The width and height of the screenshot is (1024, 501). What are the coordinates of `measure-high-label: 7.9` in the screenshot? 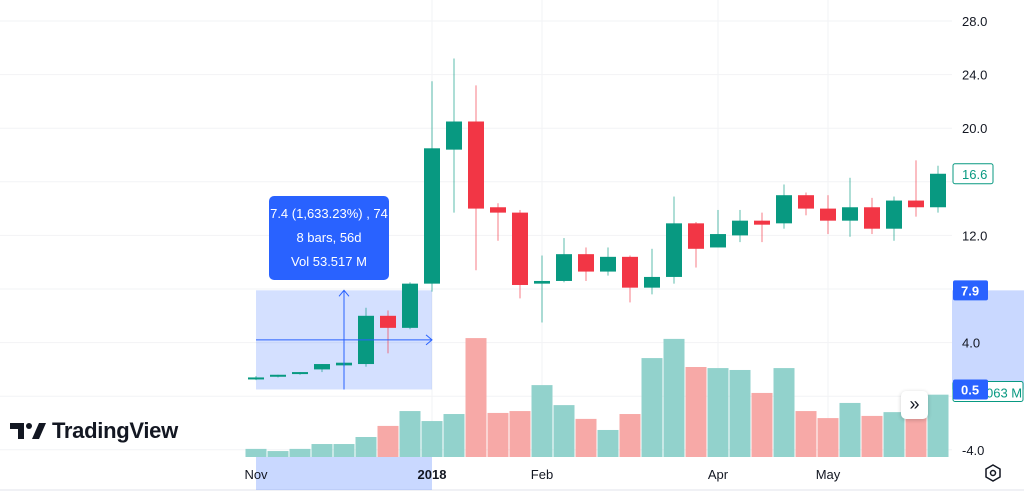 It's located at (970, 290).